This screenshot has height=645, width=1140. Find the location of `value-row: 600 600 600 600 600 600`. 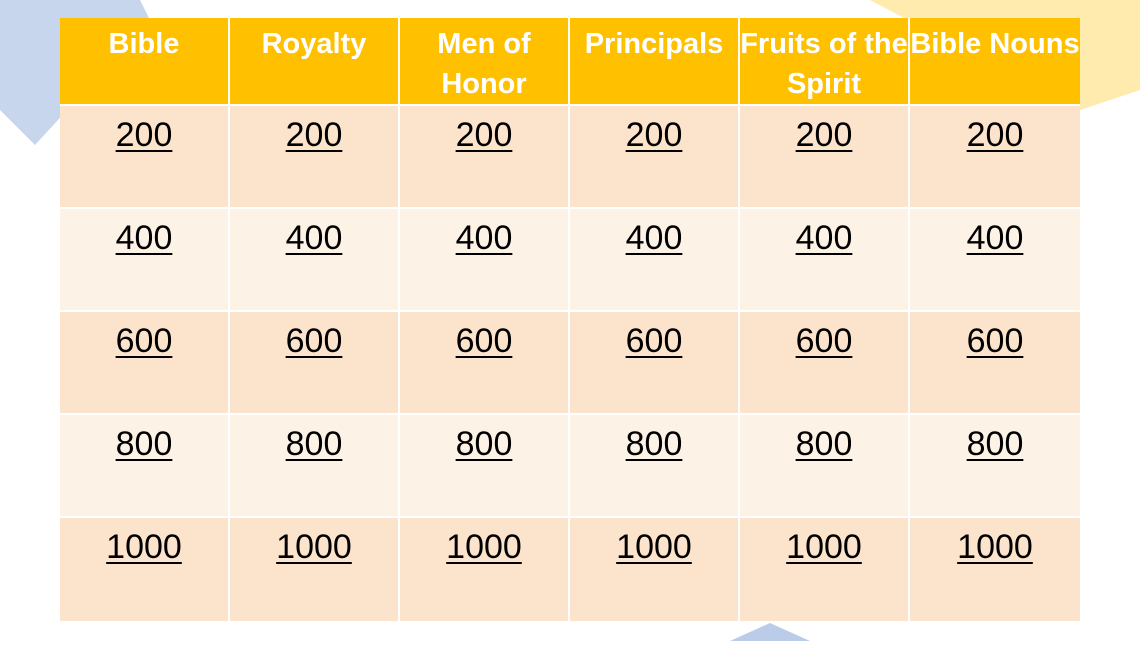

value-row: 600 600 600 600 600 600 is located at coordinates (570, 363).